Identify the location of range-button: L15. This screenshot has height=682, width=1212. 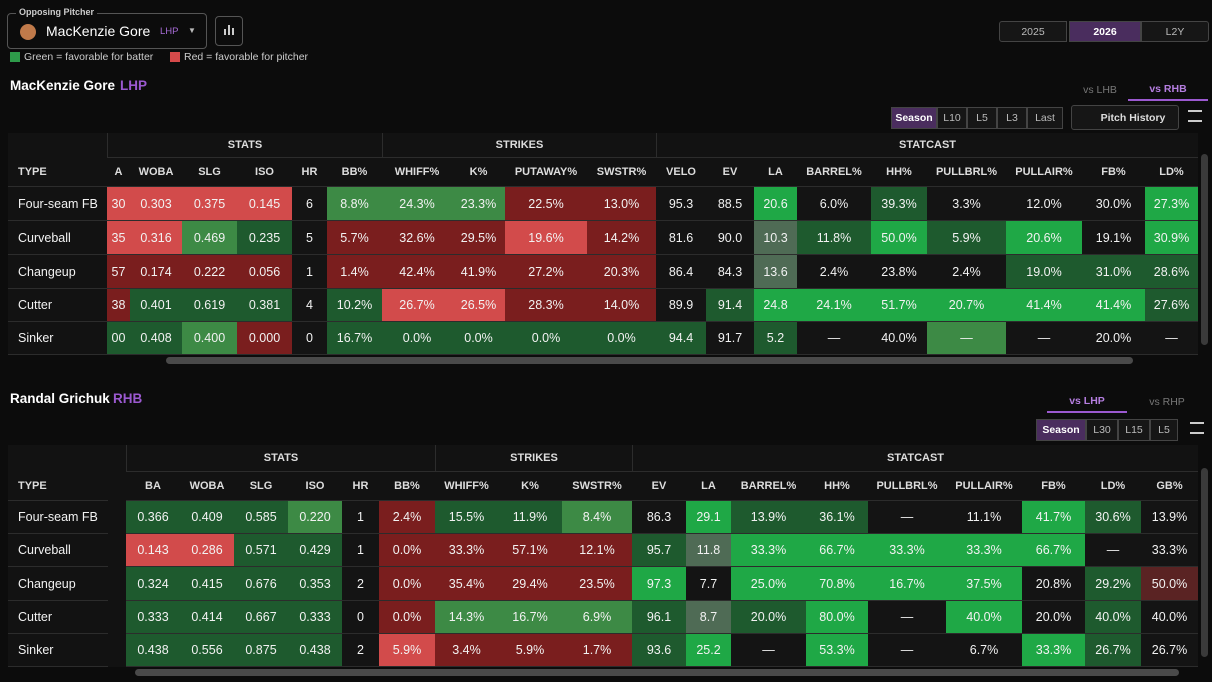
(1134, 430).